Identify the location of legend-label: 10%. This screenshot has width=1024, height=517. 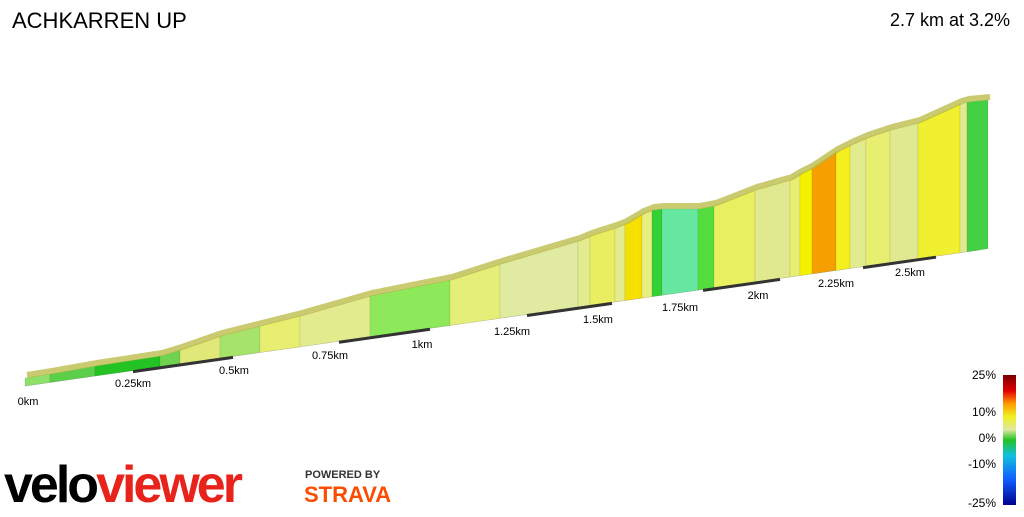
(984, 412).